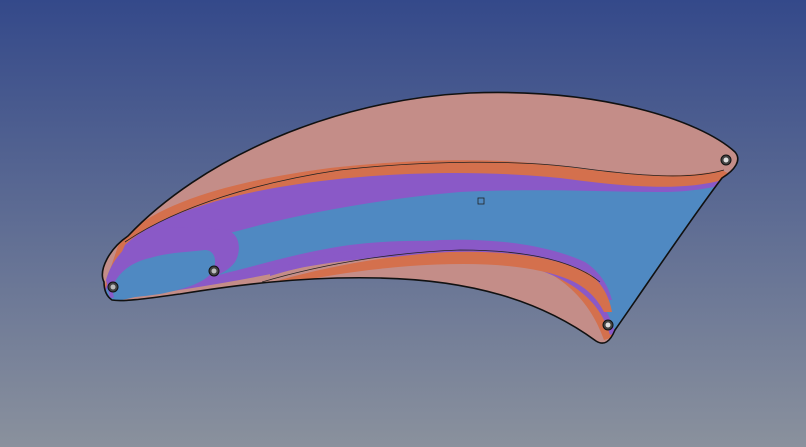  What do you see at coordinates (608, 325) in the screenshot?
I see `right-bottom-hole` at bounding box center [608, 325].